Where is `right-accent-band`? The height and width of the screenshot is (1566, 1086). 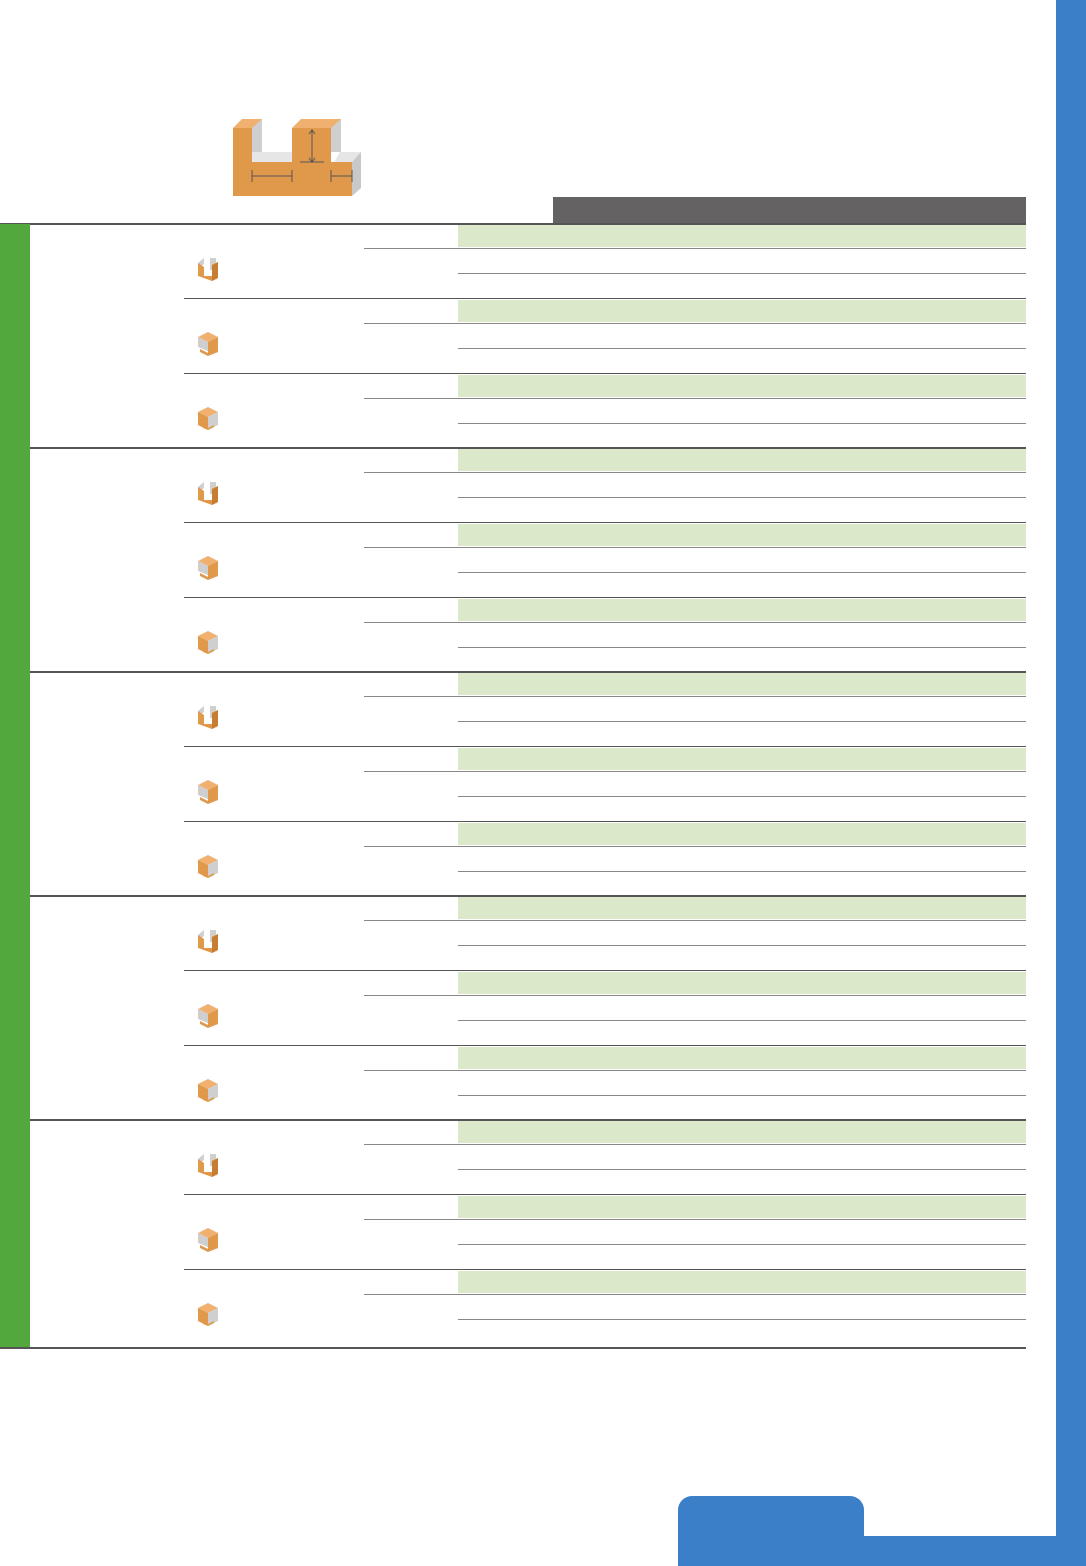 right-accent-band is located at coordinates (1071, 783).